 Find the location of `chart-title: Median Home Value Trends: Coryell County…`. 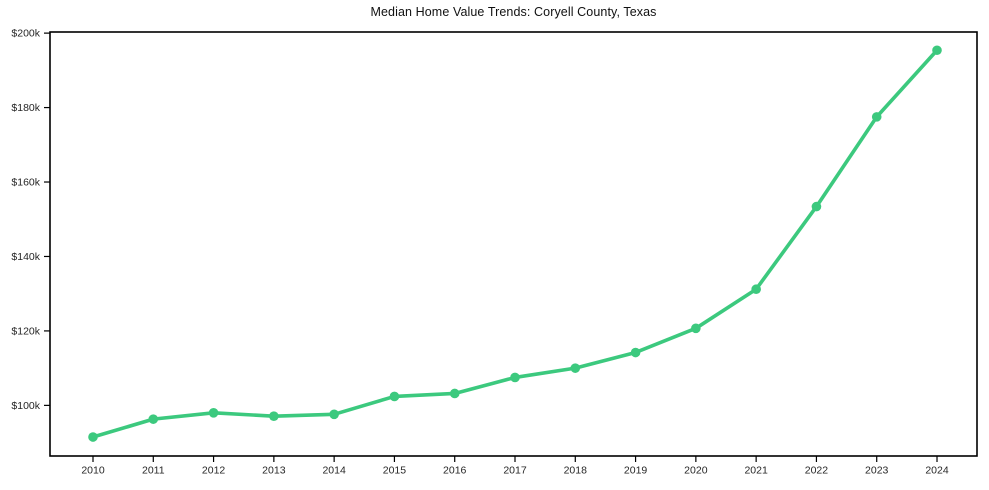

chart-title: Median Home Value Trends: Coryell County… is located at coordinates (513, 12).